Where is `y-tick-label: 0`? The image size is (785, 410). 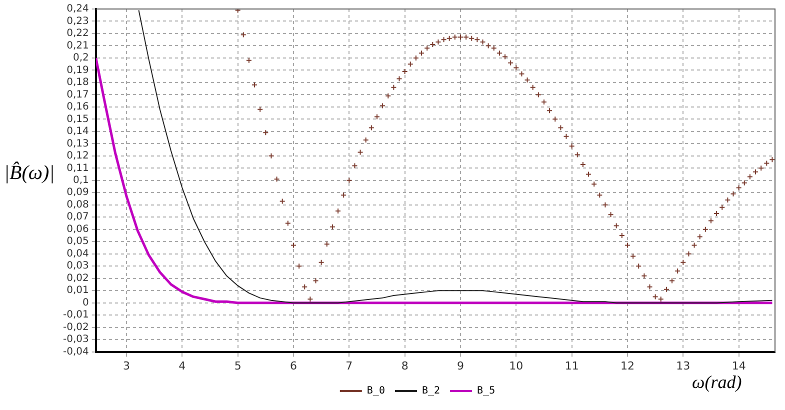 y-tick-label: 0 is located at coordinates (85, 302).